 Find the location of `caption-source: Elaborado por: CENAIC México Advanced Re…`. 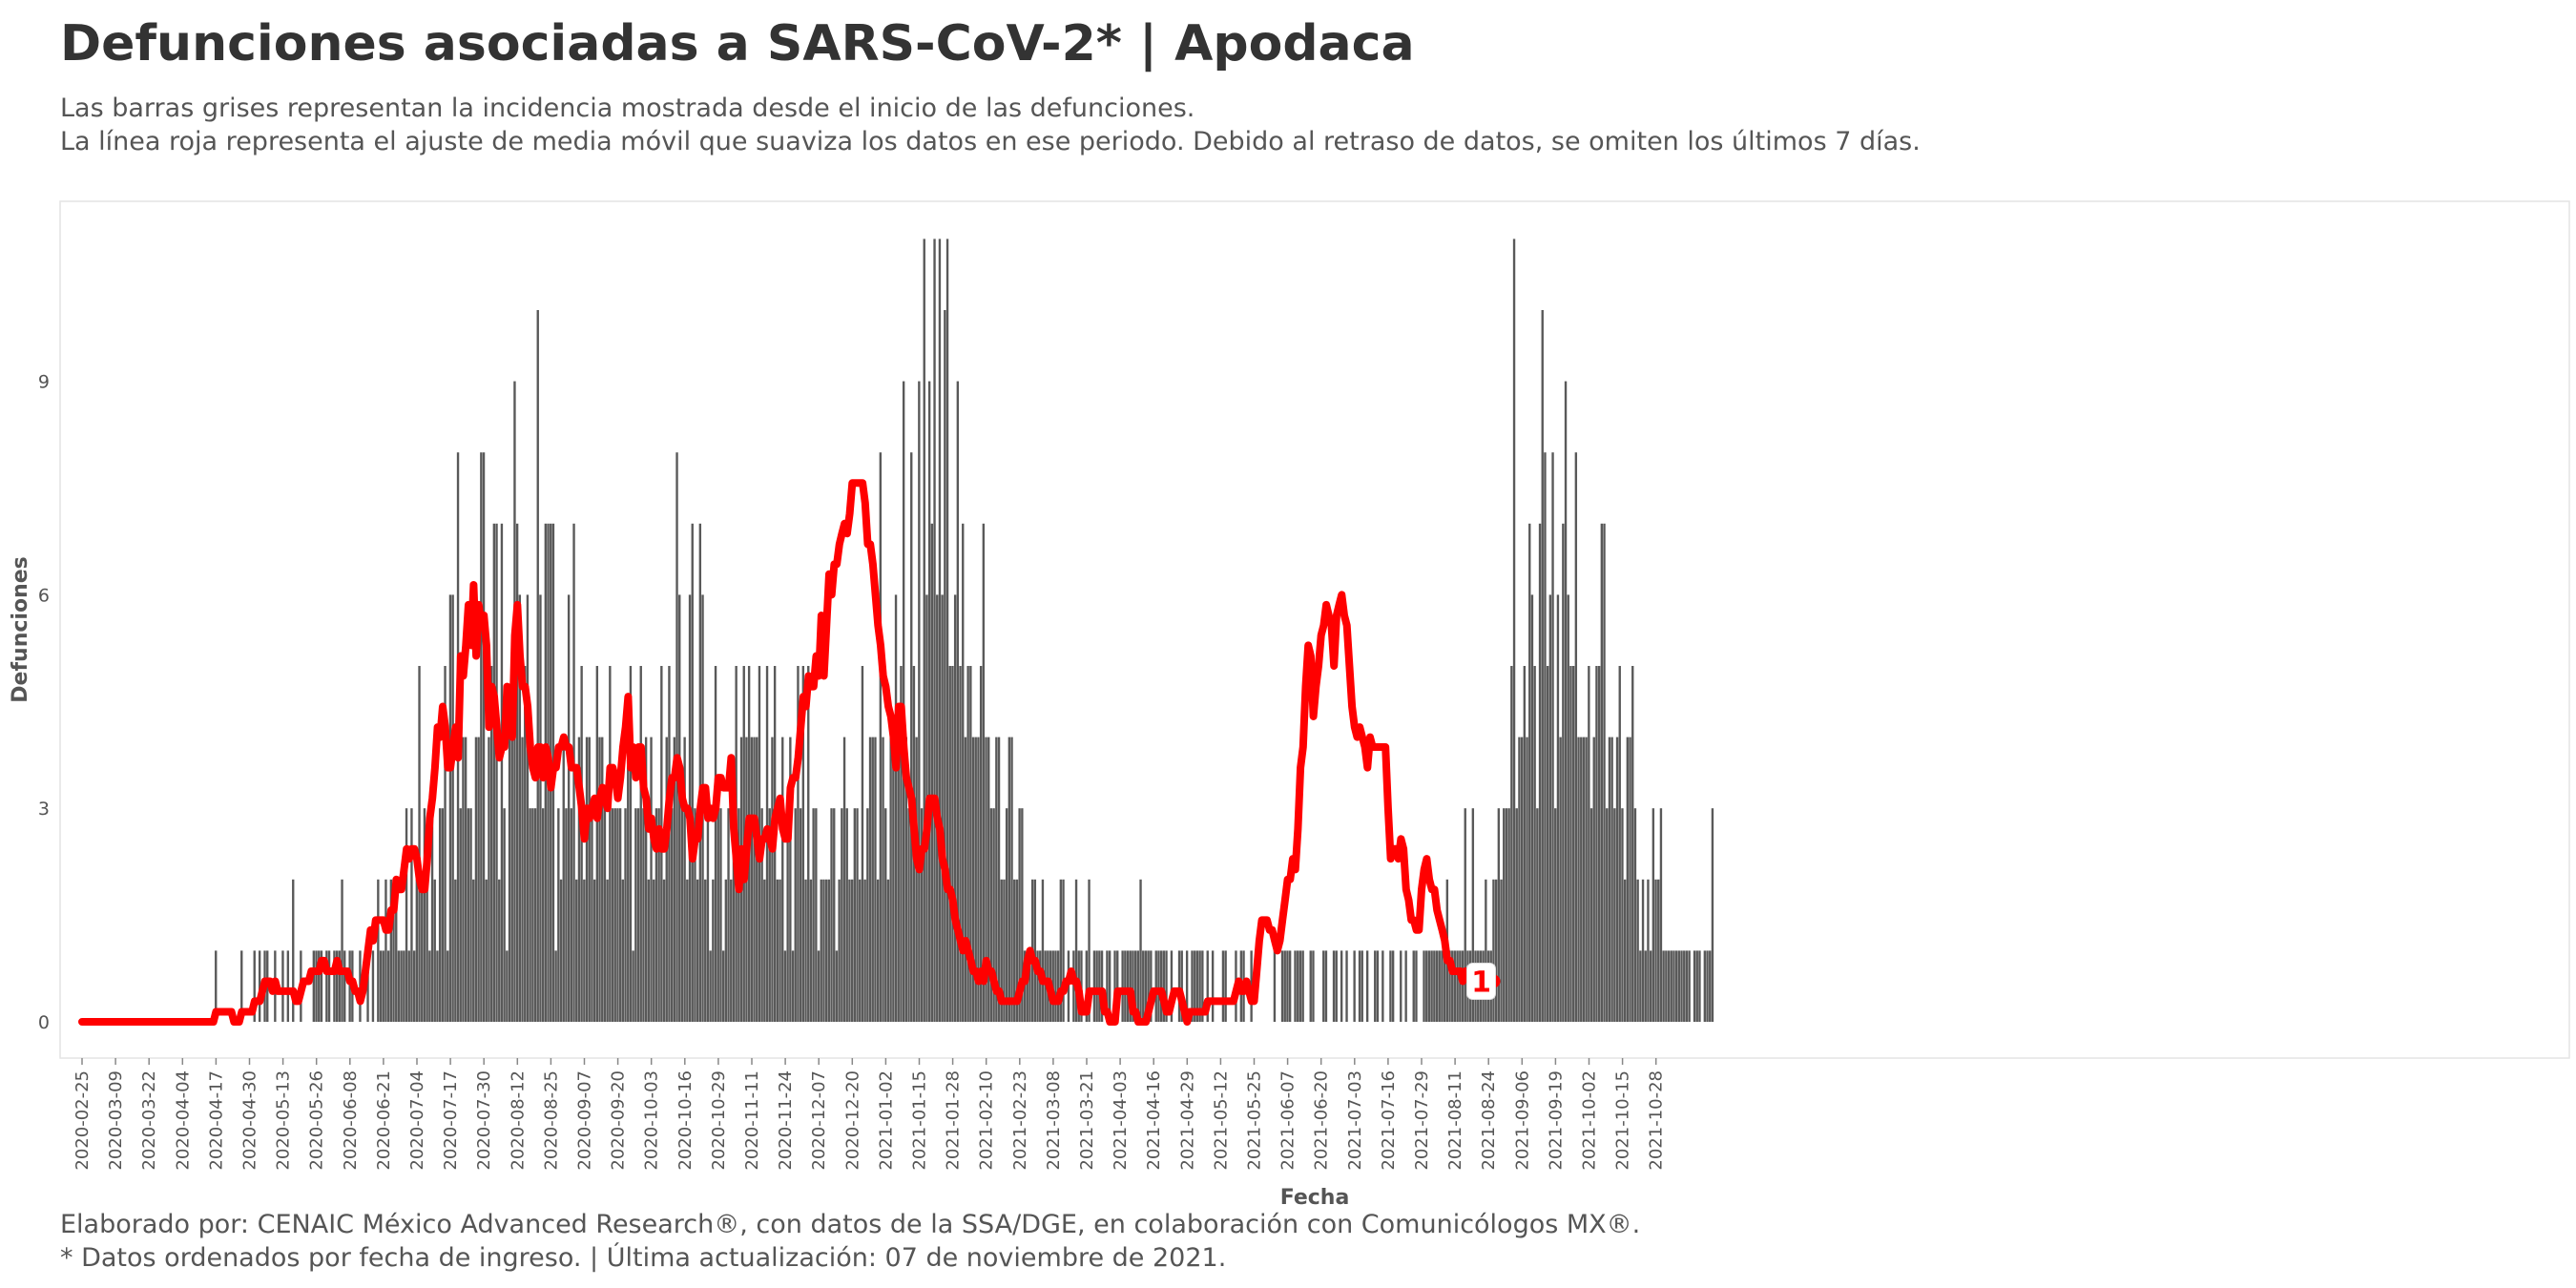

caption-source: Elaborado por: CENAIC México Advanced Re… is located at coordinates (850, 1224).